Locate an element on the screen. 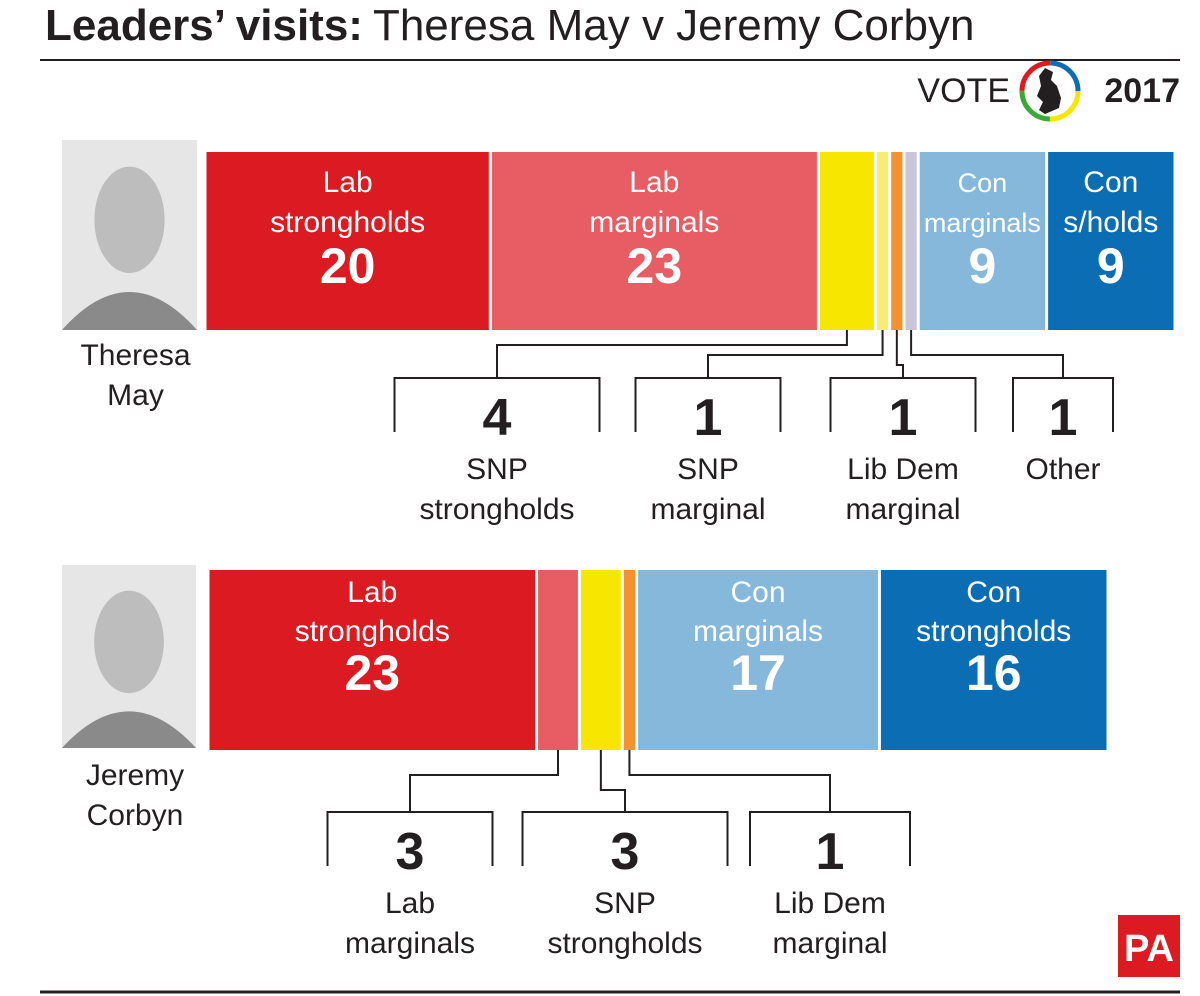 Image resolution: width=1200 pixels, height=996 pixels. leader-name: Jeremy Corbyn is located at coordinates (135, 795).